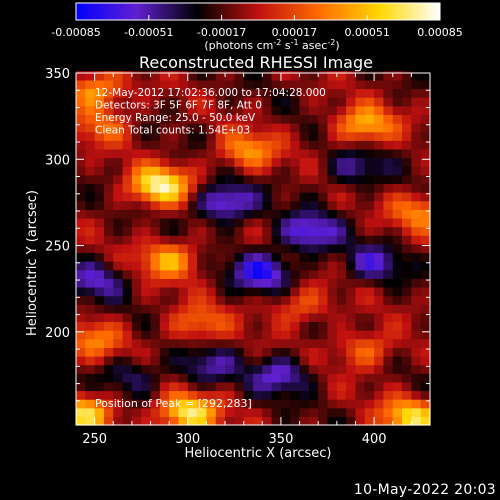  What do you see at coordinates (32, 263) in the screenshot?
I see `y-axis-label: Heliocentric Y (arcsec)` at bounding box center [32, 263].